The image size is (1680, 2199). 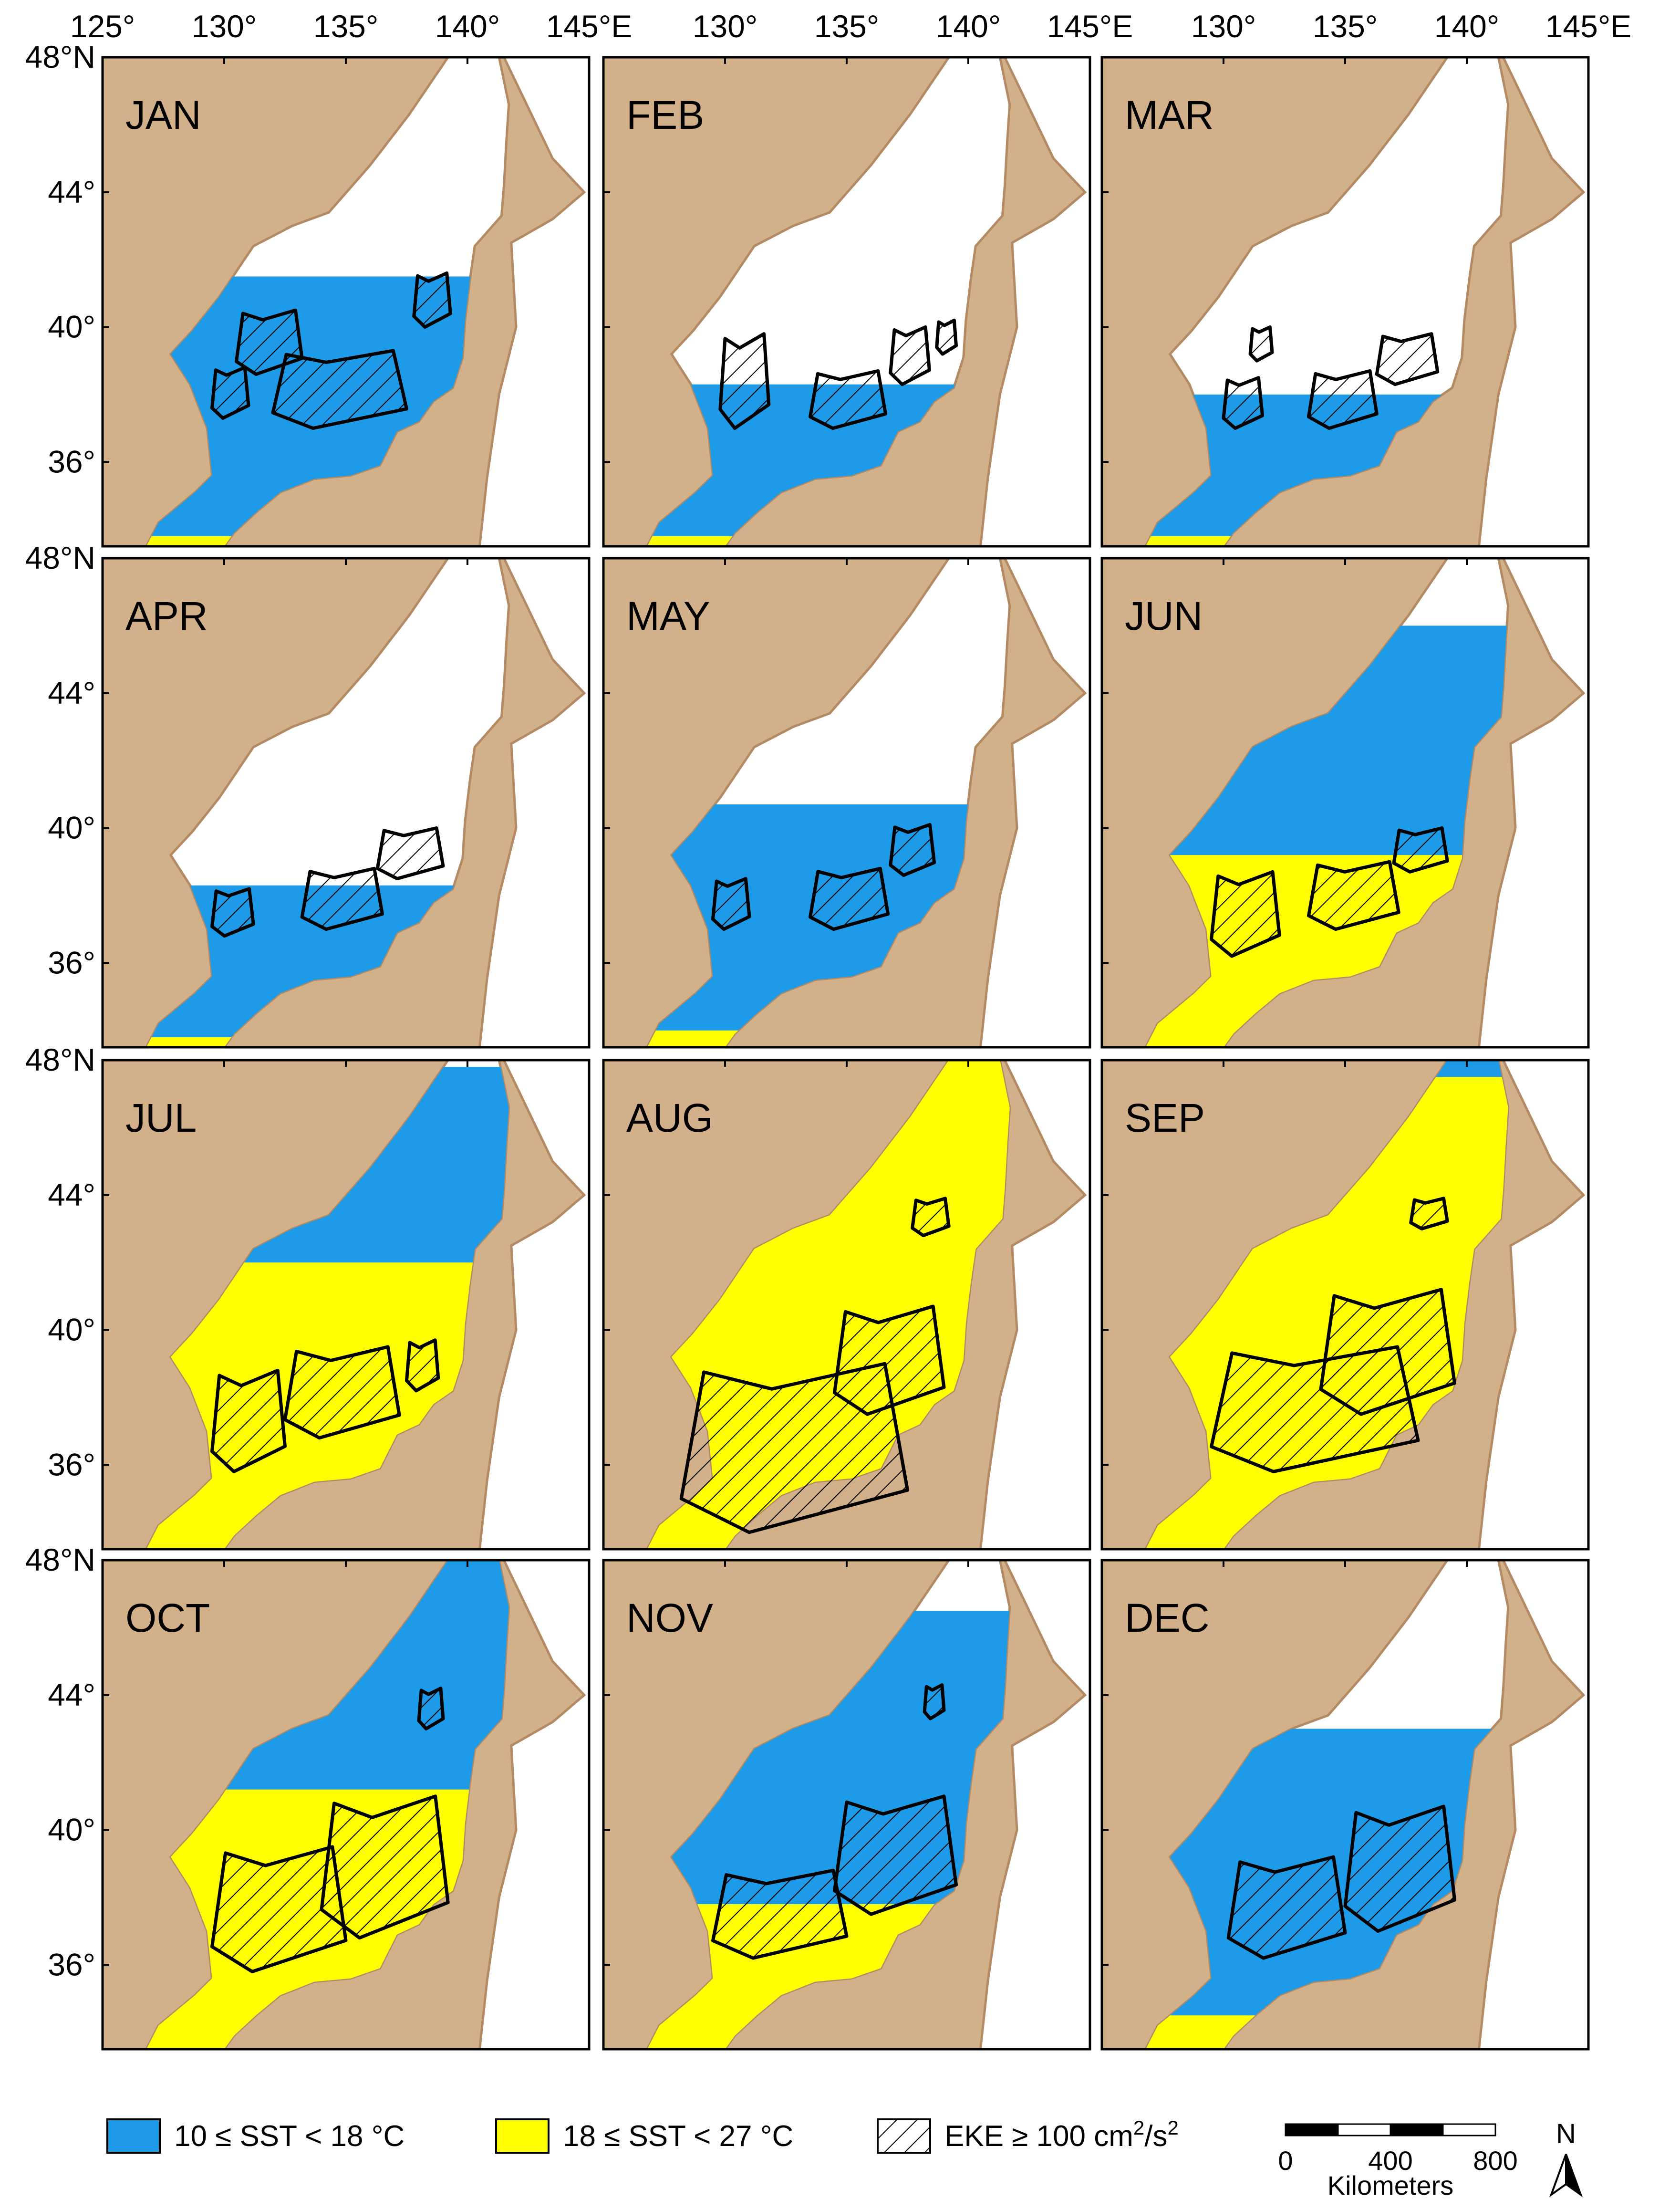 What do you see at coordinates (1345, 302) in the screenshot?
I see `panel-mar: MAR` at bounding box center [1345, 302].